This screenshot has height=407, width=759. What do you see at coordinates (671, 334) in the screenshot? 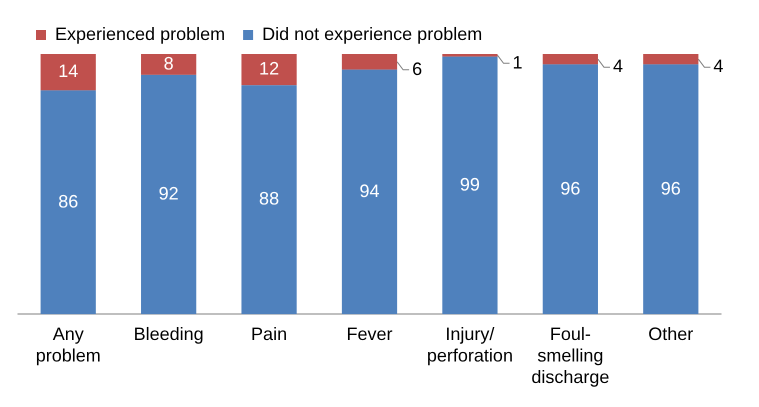
I see `x-tick-label: Other` at bounding box center [671, 334].